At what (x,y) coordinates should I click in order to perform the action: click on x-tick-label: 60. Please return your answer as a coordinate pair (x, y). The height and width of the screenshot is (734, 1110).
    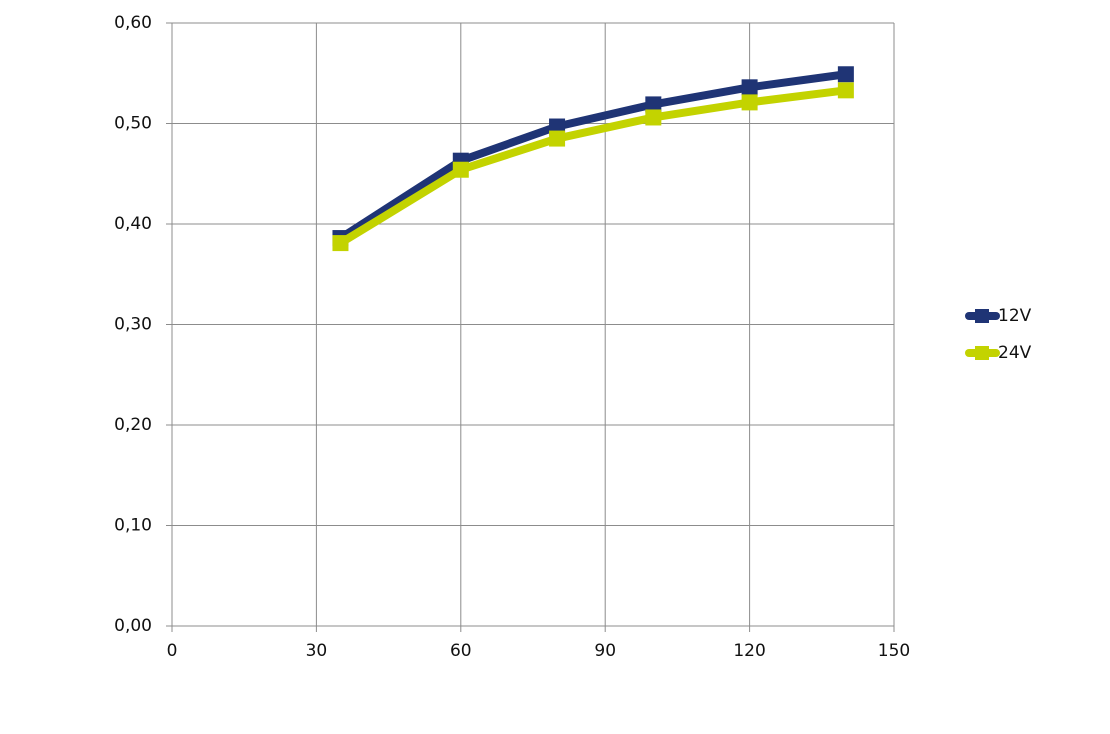
    Looking at the image, I should click on (461, 651).